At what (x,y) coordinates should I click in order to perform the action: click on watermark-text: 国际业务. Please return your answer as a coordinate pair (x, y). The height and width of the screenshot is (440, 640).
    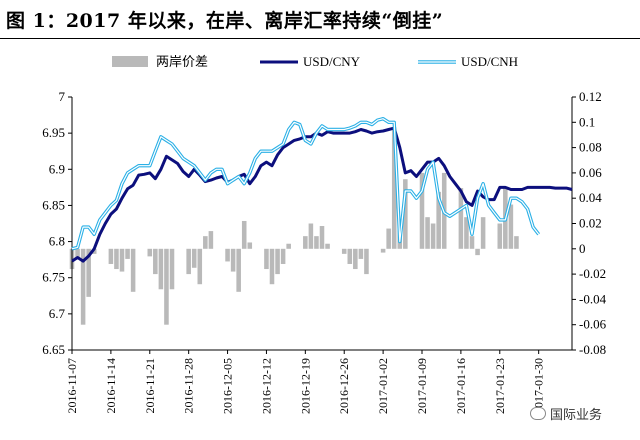
    Looking at the image, I should click on (576, 415).